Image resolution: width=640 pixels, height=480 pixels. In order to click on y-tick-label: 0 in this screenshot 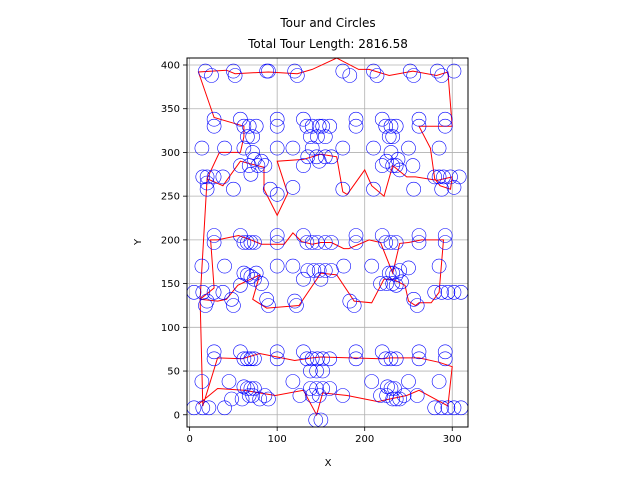, I will do `click(177, 415)`.